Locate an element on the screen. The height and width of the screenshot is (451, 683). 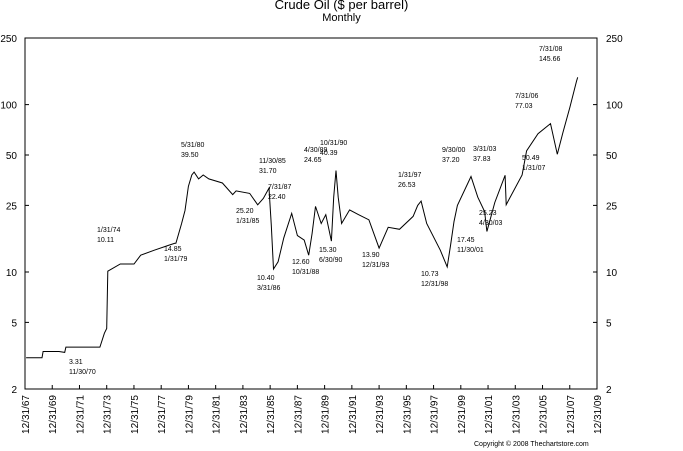
y-tick-label-left: 25 is located at coordinates (12, 206).